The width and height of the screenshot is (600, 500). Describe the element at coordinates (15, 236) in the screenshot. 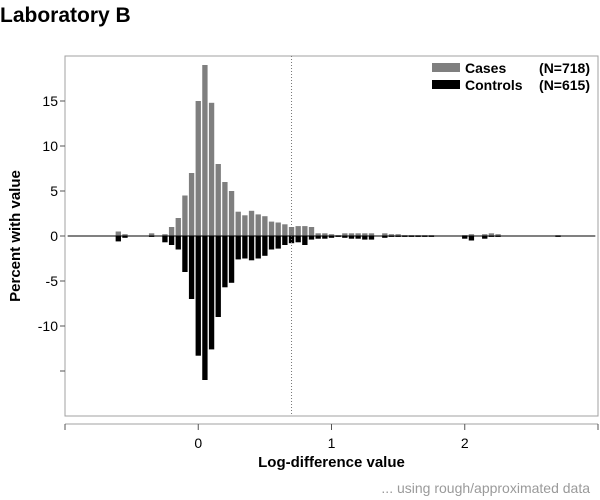

I see `y-axis-label: Percent with value` at that location.